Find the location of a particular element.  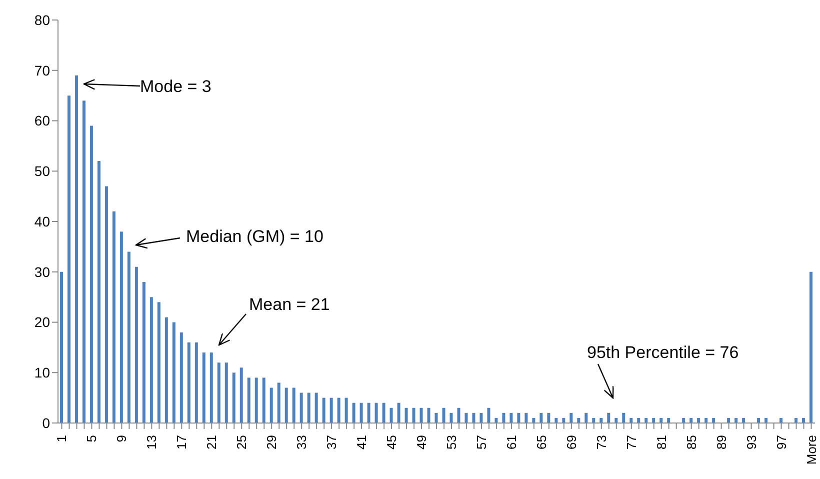

x-tick-label: 37 is located at coordinates (332, 442).